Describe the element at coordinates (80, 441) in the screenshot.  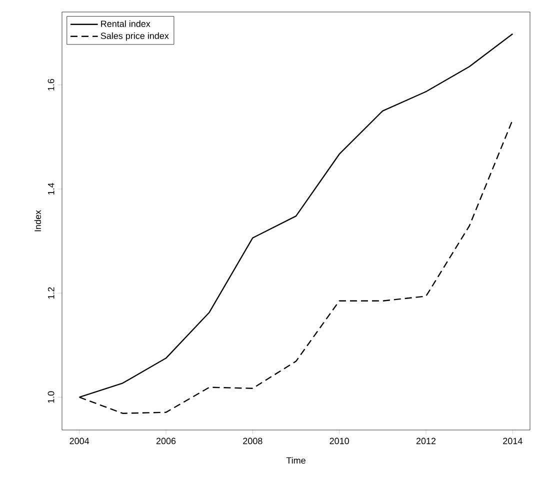
I see `x-tick-label: 2004` at that location.